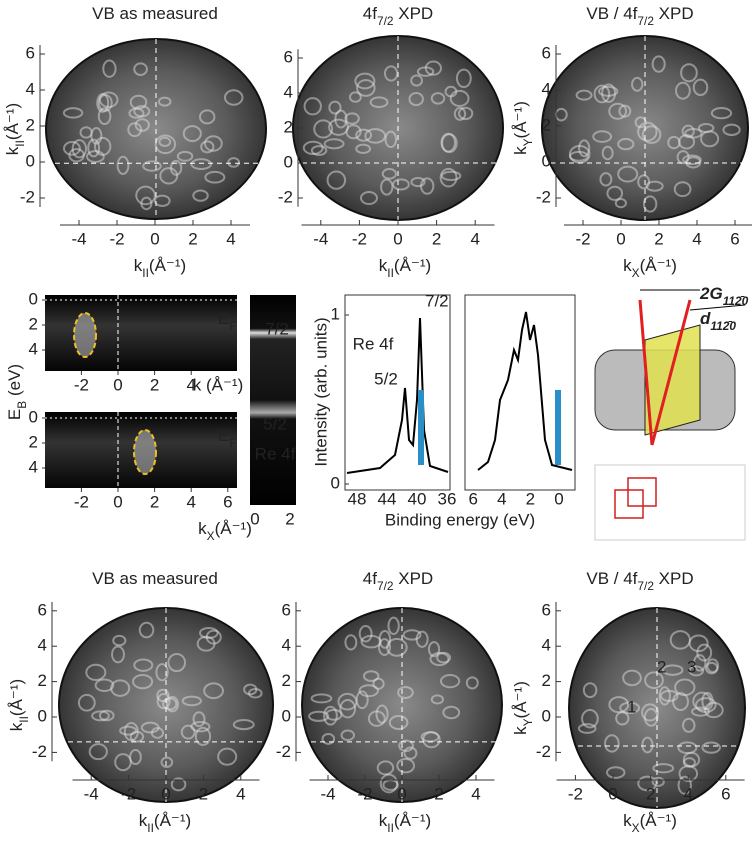  Describe the element at coordinates (225, 531) in the screenshot. I see `x-axis-label: kX(Å⁻¹)` at that location.